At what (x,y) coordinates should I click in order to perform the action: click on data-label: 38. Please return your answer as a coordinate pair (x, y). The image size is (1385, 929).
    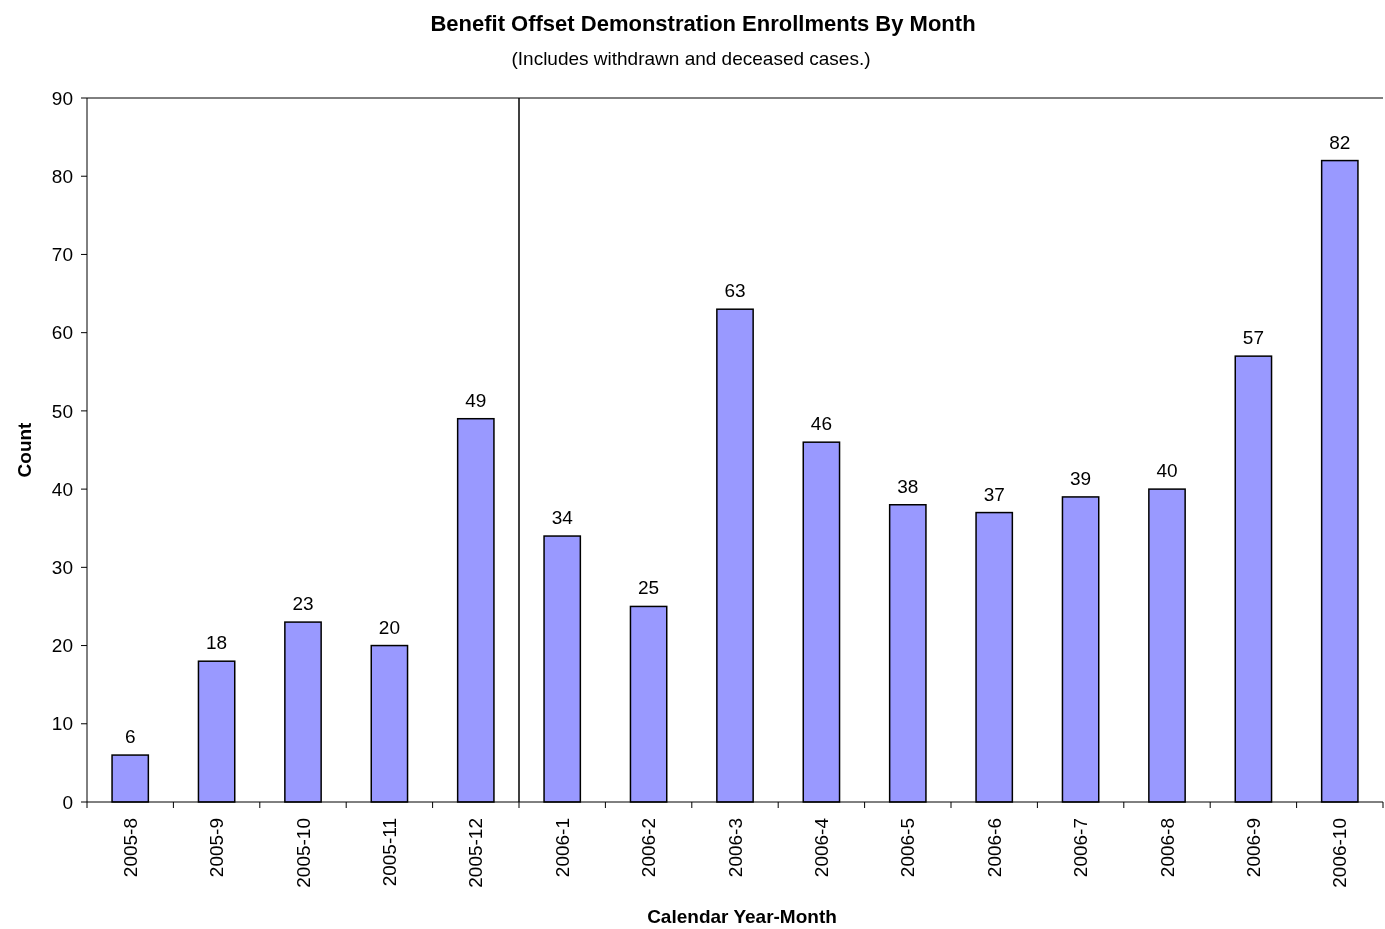
    Looking at the image, I should click on (908, 486).